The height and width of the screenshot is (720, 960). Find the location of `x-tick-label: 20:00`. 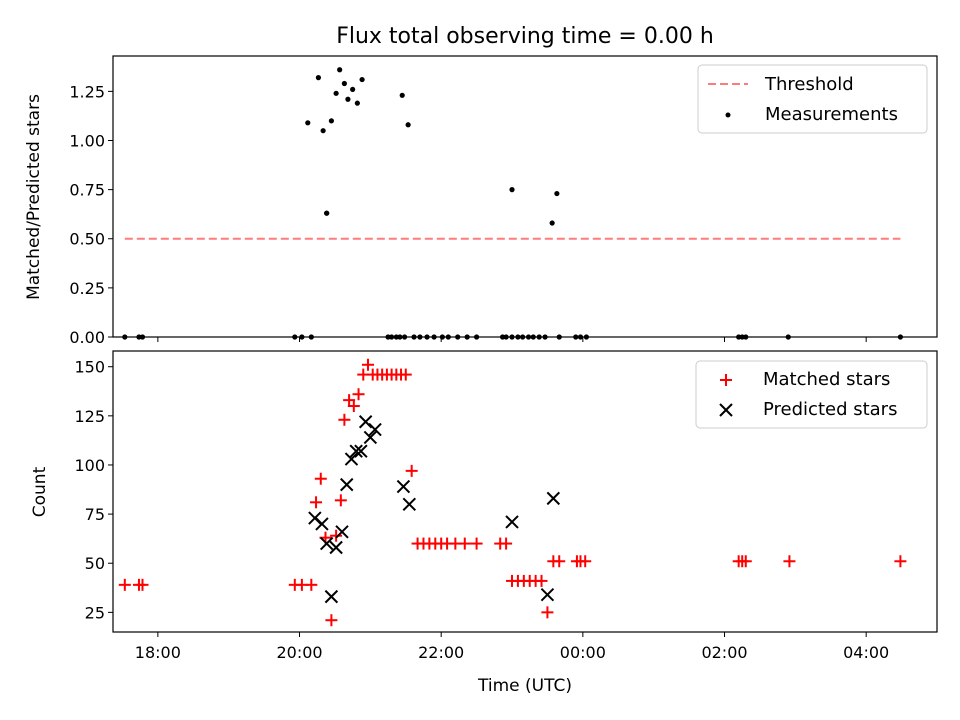

x-tick-label: 20:00 is located at coordinates (299, 652).